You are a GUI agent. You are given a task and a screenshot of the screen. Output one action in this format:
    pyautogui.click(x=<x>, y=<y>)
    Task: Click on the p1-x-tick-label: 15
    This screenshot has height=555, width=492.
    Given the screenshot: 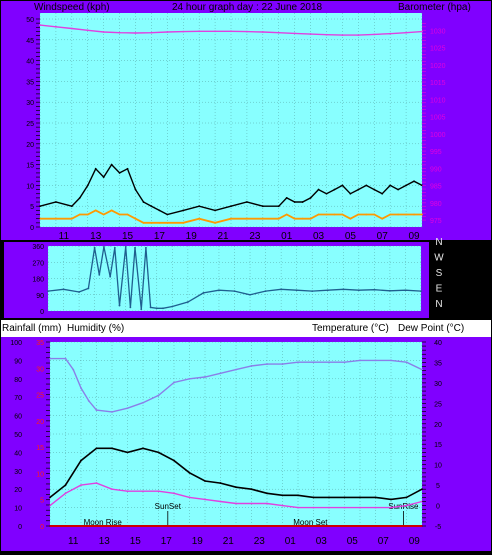 What is the action you would take?
    pyautogui.click(x=128, y=236)
    